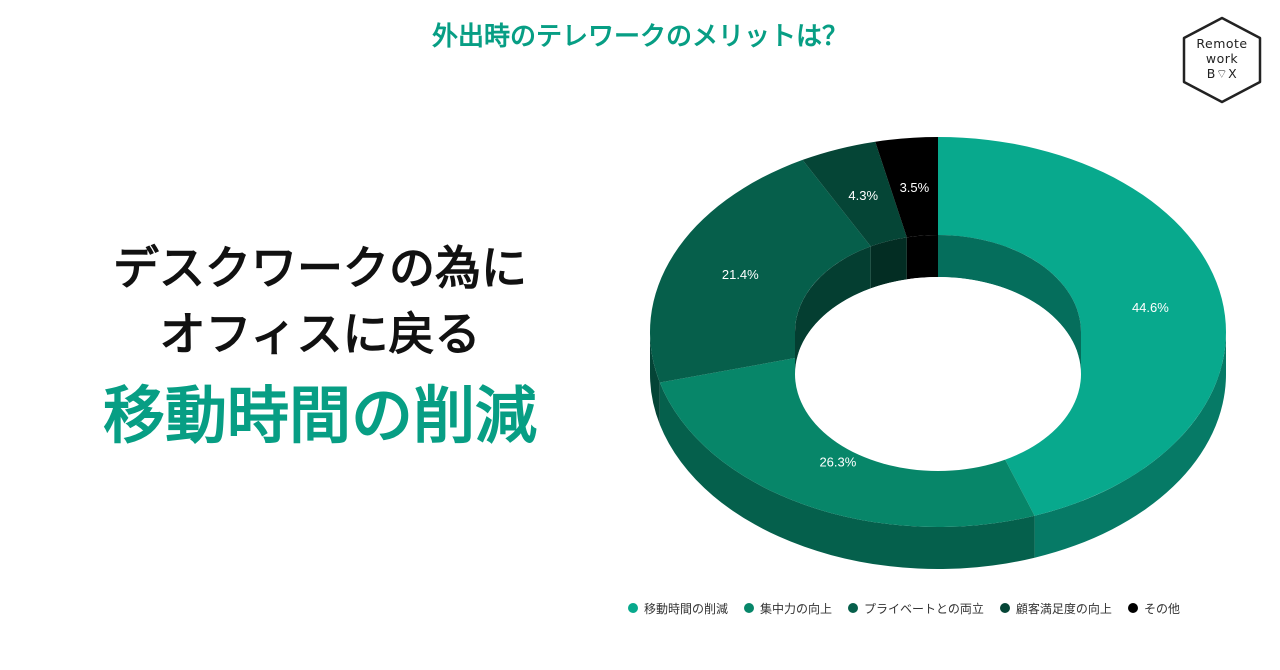 The width and height of the screenshot is (1280, 670). Describe the element at coordinates (319, 415) in the screenshot. I see `headline-emphasis: 移動時間の削減` at that location.